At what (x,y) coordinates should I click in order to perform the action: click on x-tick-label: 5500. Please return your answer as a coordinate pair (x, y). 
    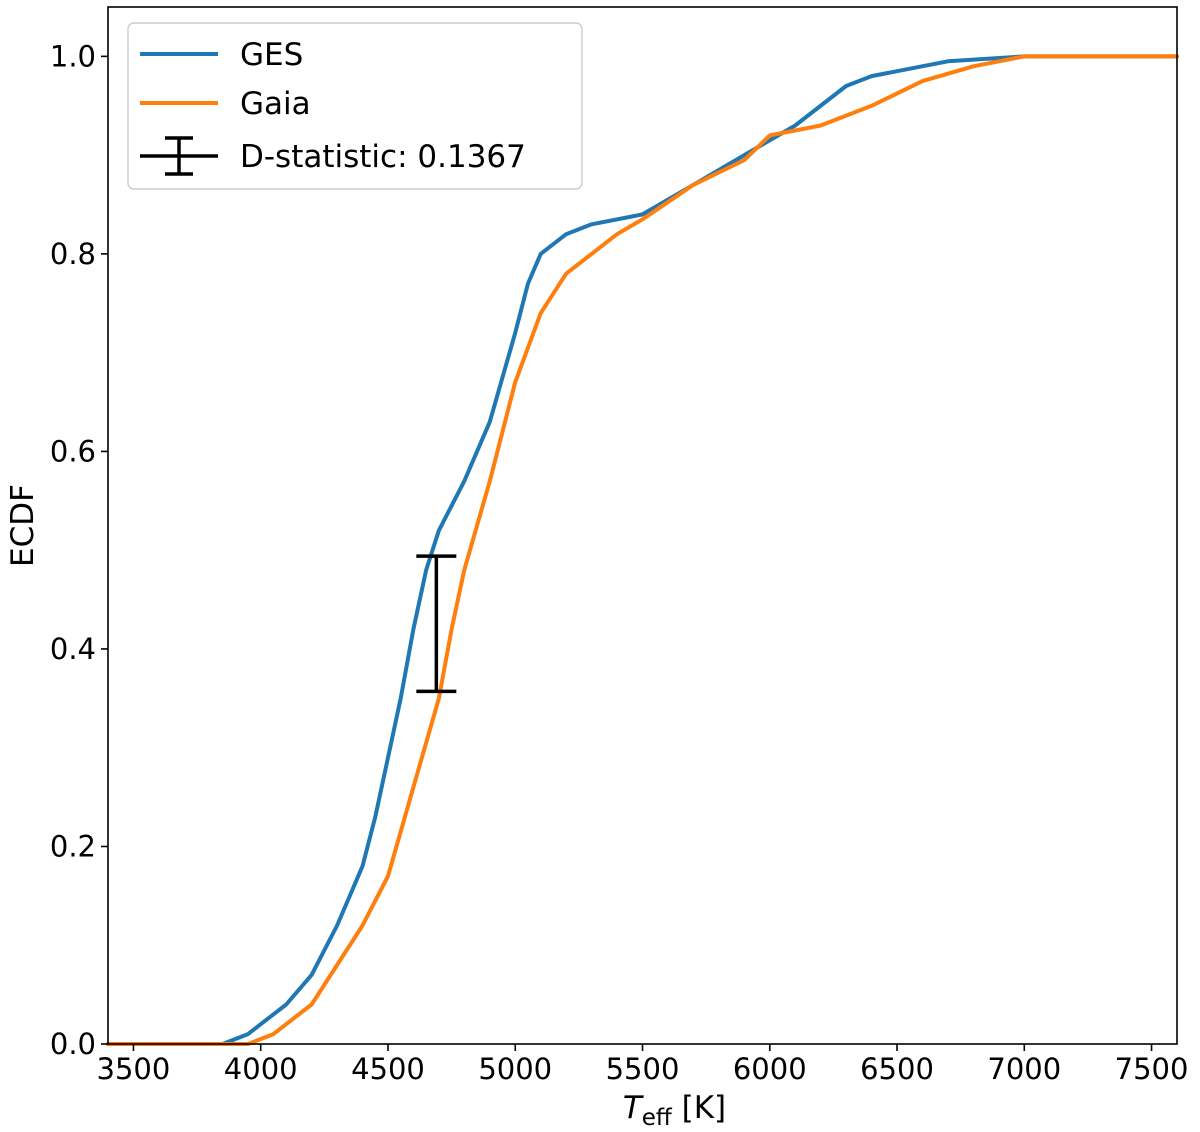
    Looking at the image, I should click on (643, 1069).